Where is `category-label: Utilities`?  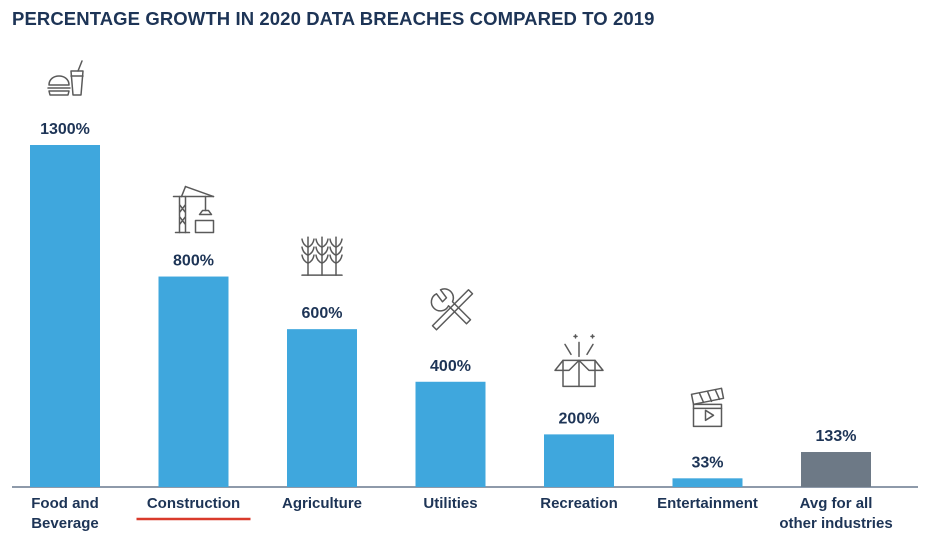
category-label: Utilities is located at coordinates (450, 503).